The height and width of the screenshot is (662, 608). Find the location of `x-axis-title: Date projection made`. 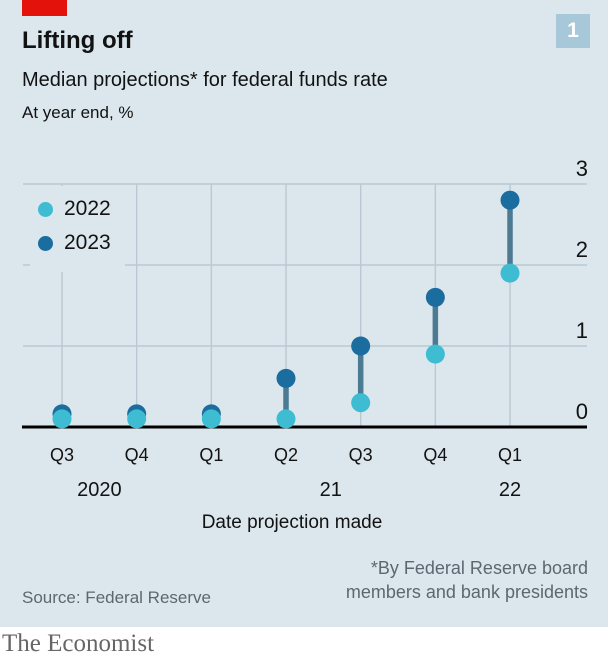

x-axis-title: Date projection made is located at coordinates (292, 522).